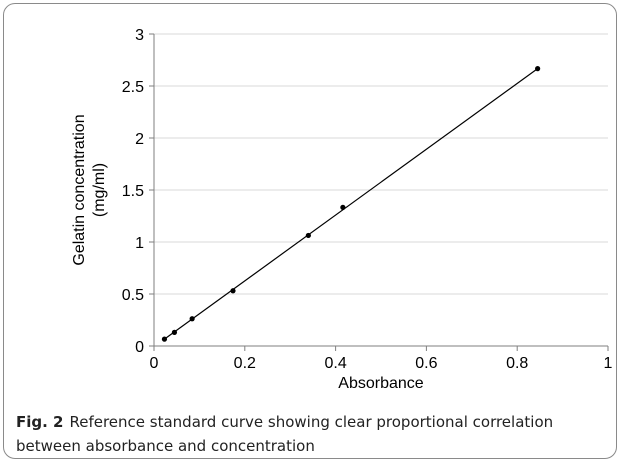 The image size is (622, 463). What do you see at coordinates (335, 363) in the screenshot?
I see `x-tick-label: 0.4` at bounding box center [335, 363].